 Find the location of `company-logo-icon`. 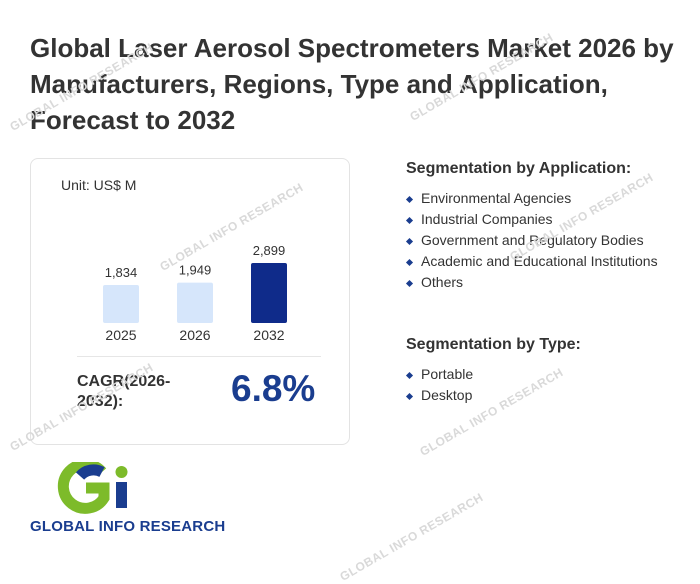

company-logo-icon is located at coordinates (92, 488).